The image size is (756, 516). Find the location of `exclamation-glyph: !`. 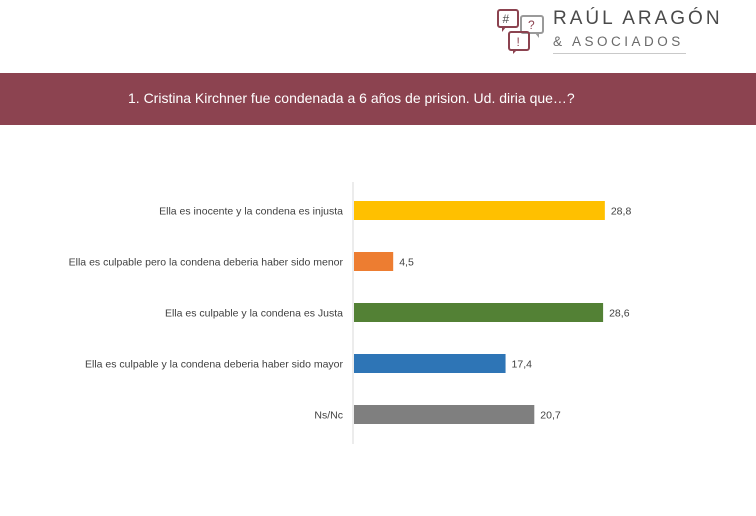

exclamation-glyph: ! is located at coordinates (518, 42).